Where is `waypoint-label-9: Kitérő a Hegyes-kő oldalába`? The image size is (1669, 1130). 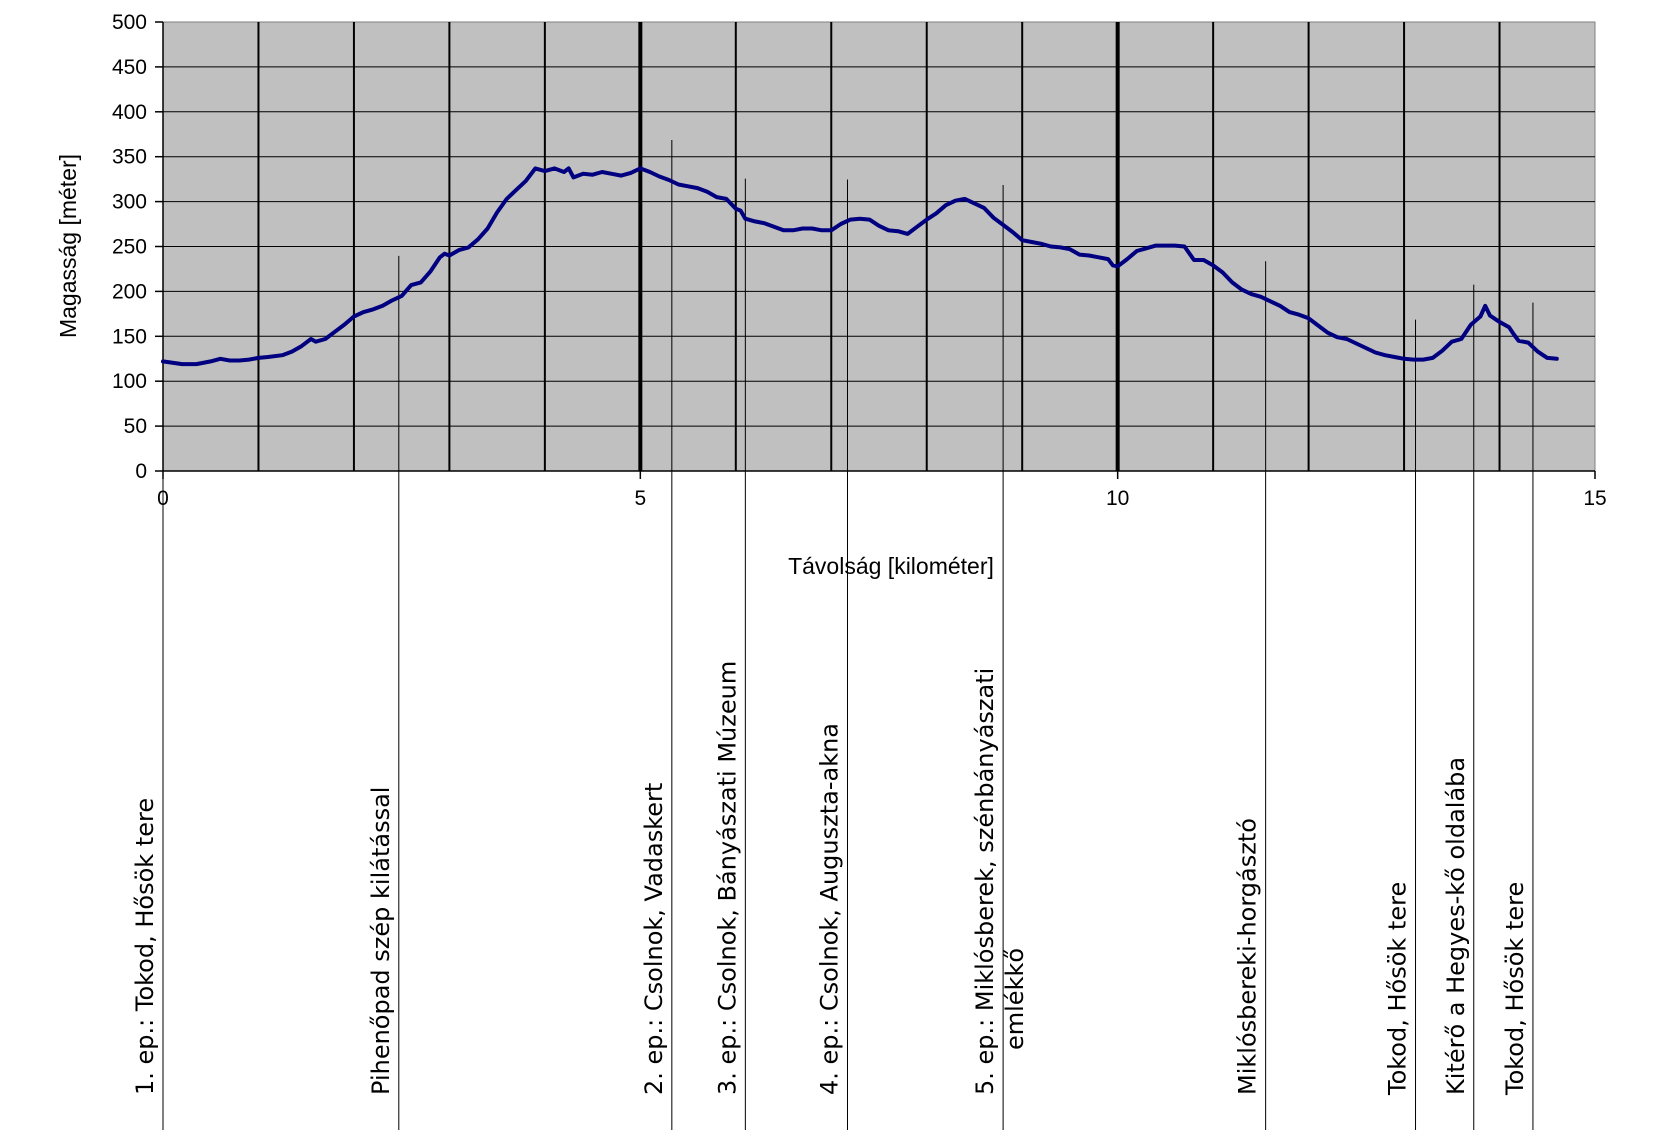 waypoint-label-9: Kitérő a Hegyes-kő oldalába is located at coordinates (1456, 926).